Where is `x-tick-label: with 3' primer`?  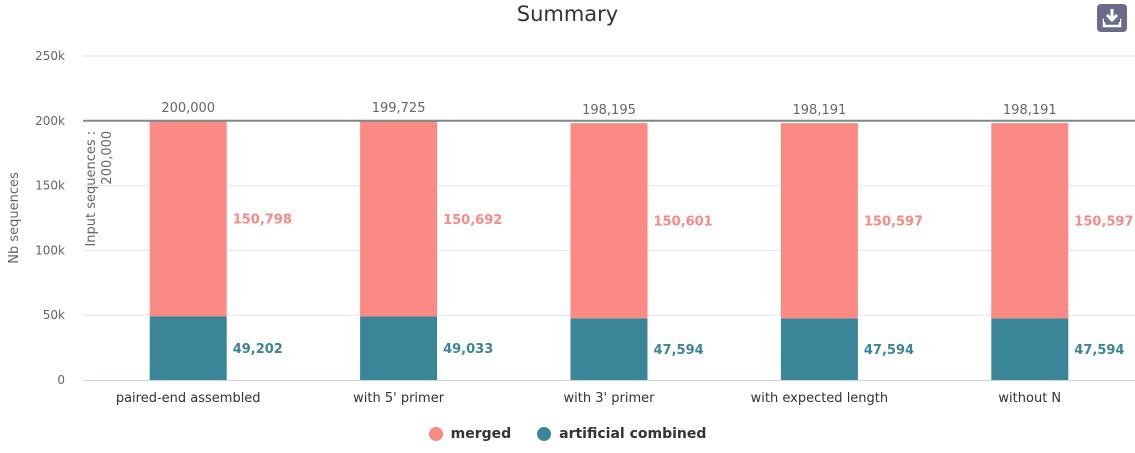 x-tick-label: with 3' primer is located at coordinates (610, 398).